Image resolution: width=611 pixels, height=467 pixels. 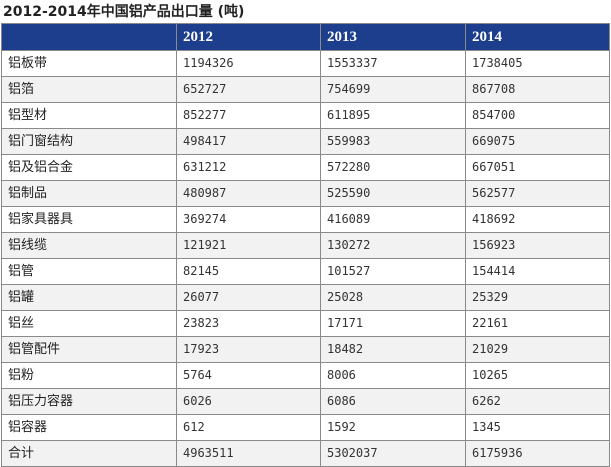 I want to click on value-cell: 612, so click(x=248, y=427).